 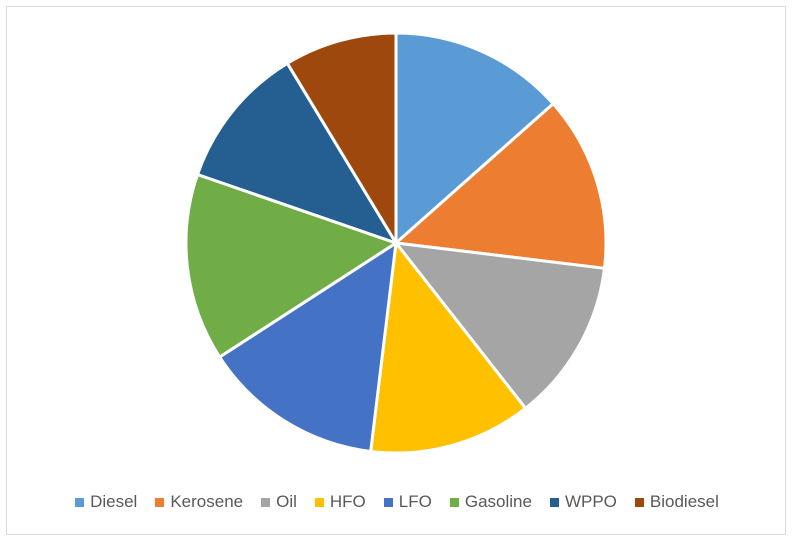 What do you see at coordinates (207, 501) in the screenshot?
I see `legend-label: Kerosene` at bounding box center [207, 501].